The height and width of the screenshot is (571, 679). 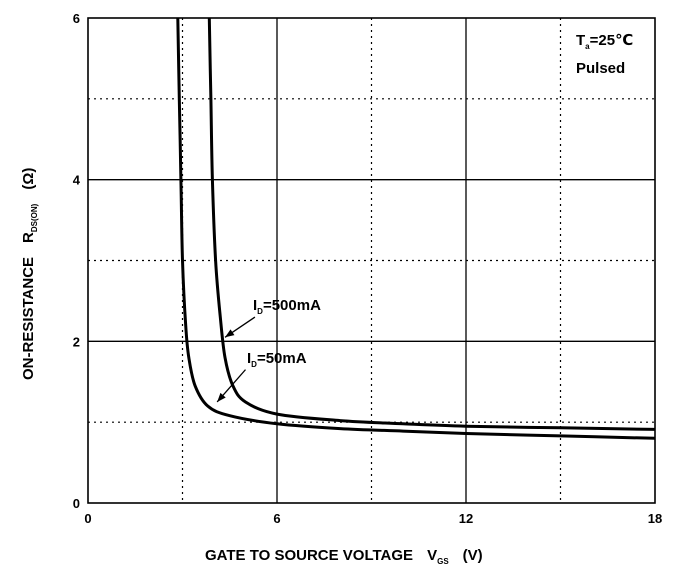 What do you see at coordinates (76, 341) in the screenshot?
I see `y-tick-label: 2` at bounding box center [76, 341].